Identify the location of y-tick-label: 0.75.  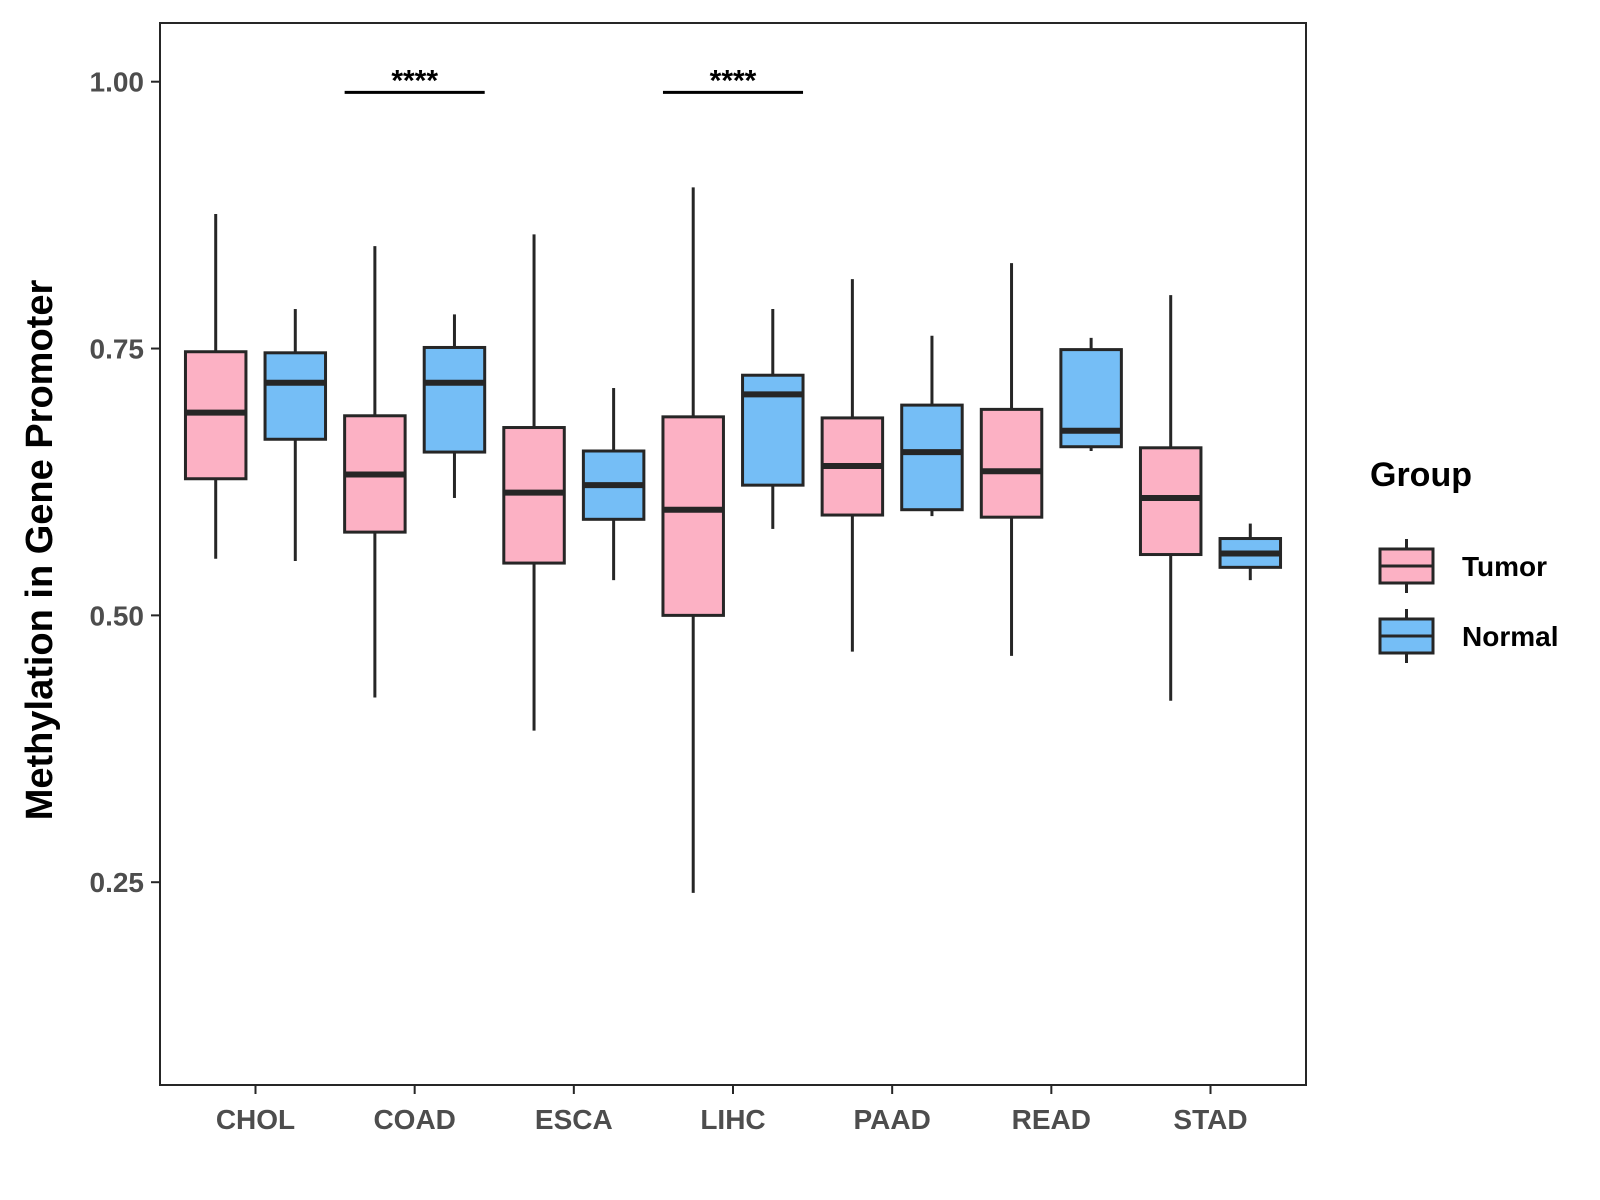
(117, 349).